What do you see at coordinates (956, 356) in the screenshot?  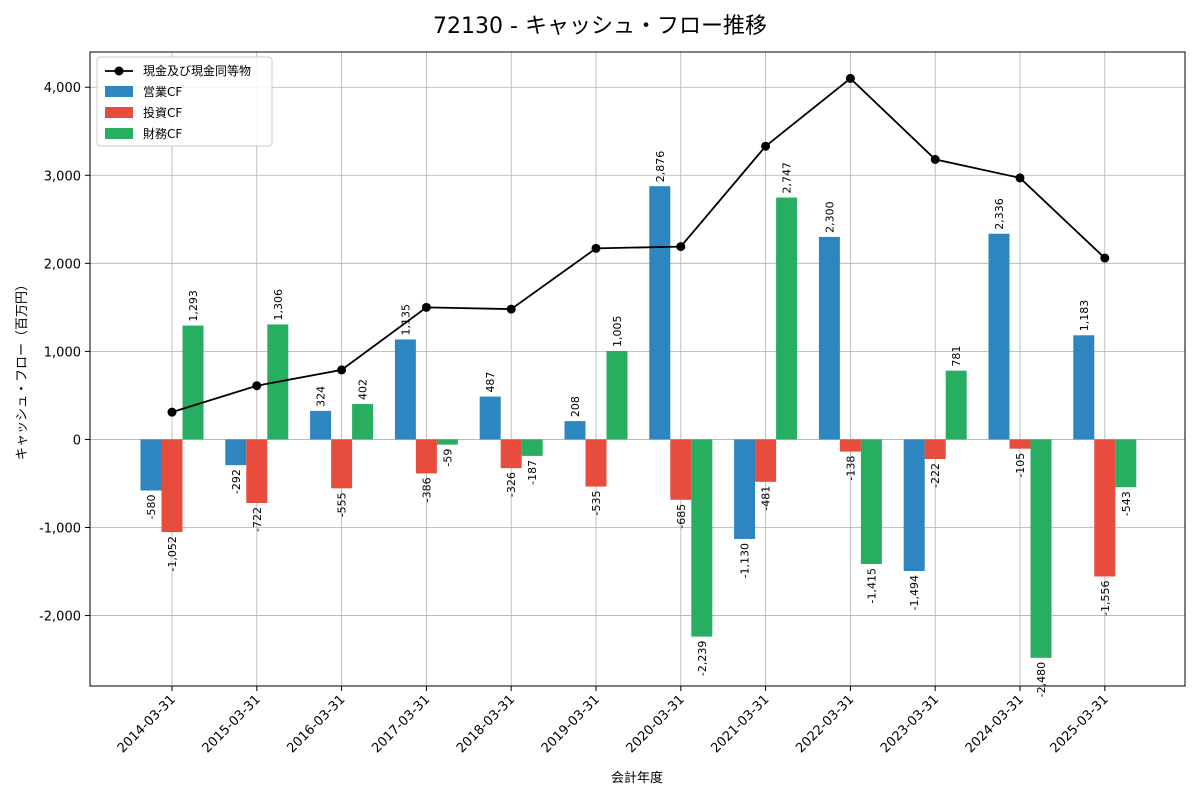 I see `financing-cf-value-label: 781` at bounding box center [956, 356].